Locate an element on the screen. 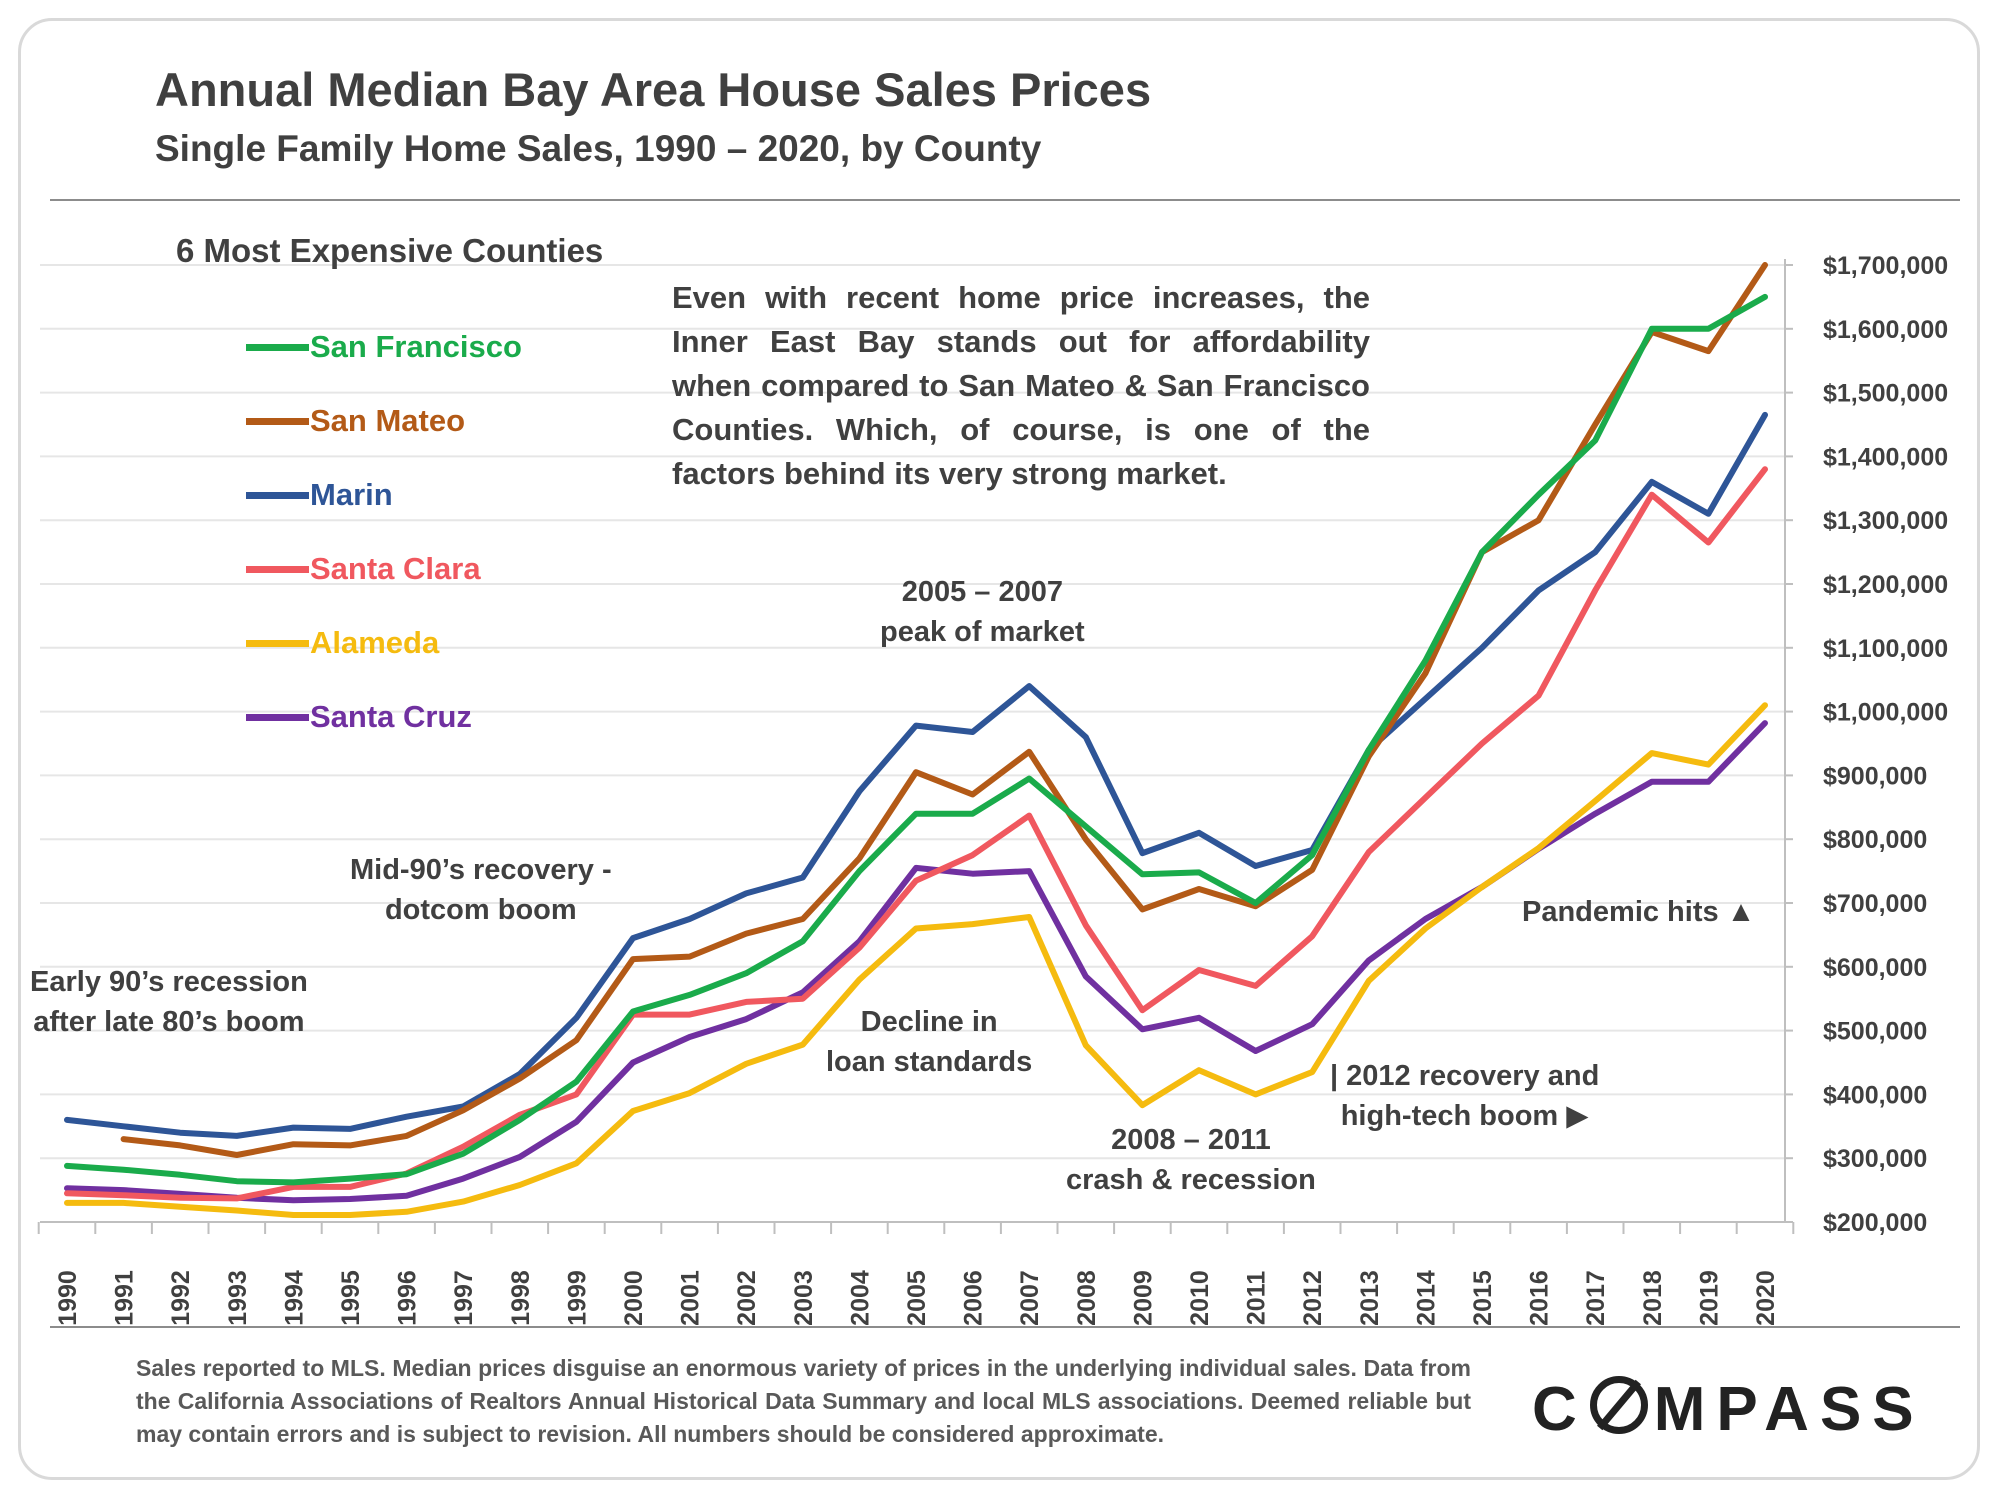 The width and height of the screenshot is (2000, 1500). annotation-mid-90s: Mid-90’s recovery - dotcom boom is located at coordinates (481, 890).